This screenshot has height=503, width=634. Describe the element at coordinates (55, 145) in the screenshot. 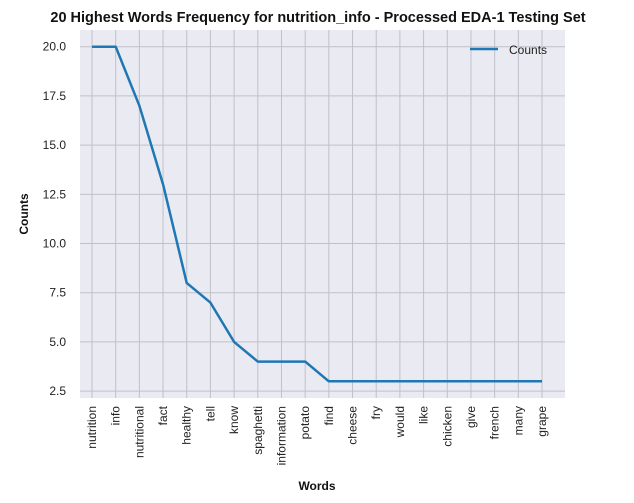

I see `y-tick-label: 15.0` at that location.